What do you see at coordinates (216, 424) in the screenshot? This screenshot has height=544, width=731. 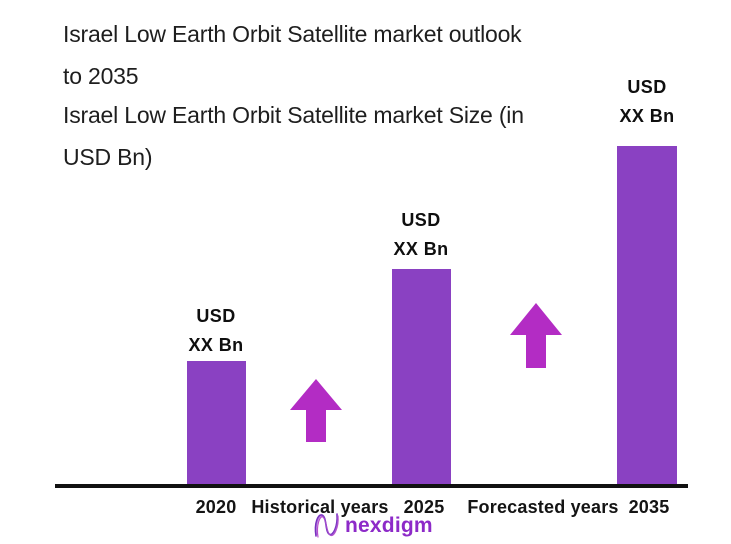 I see `bar-2020` at bounding box center [216, 424].